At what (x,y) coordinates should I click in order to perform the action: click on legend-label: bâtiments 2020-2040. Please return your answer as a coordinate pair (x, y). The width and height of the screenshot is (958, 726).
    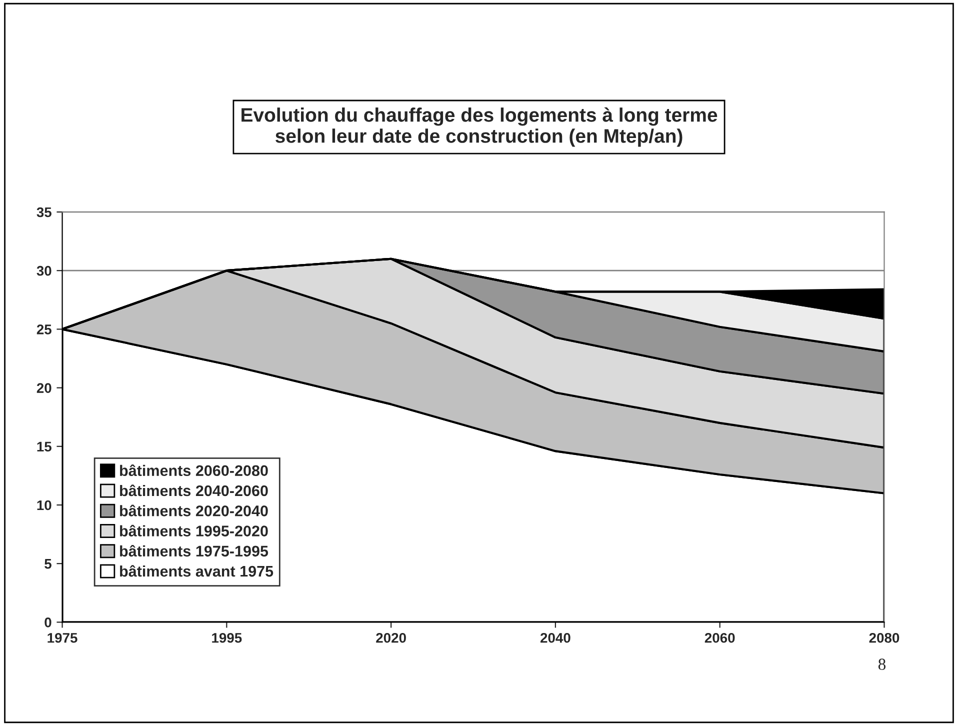
    Looking at the image, I should click on (194, 510).